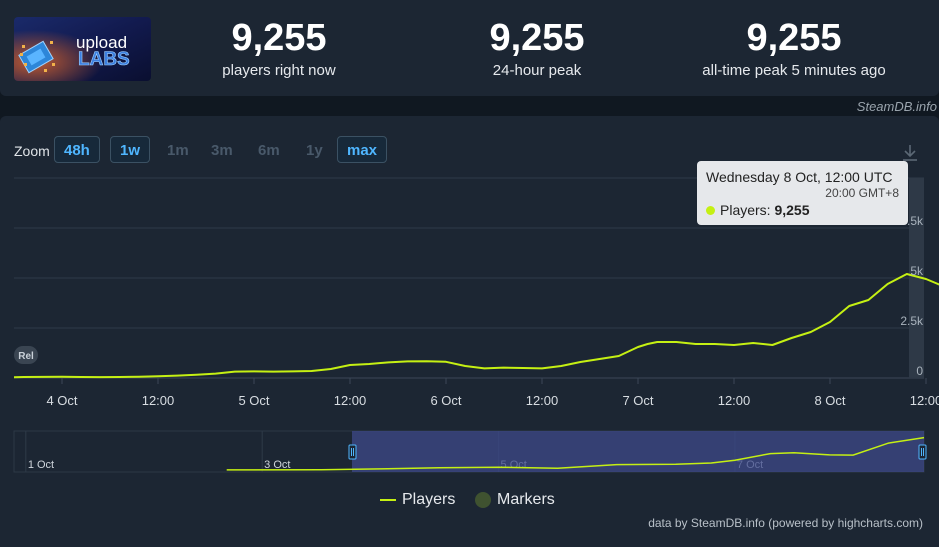 The height and width of the screenshot is (547, 939). I want to click on y-tick-label: 0, so click(919, 371).